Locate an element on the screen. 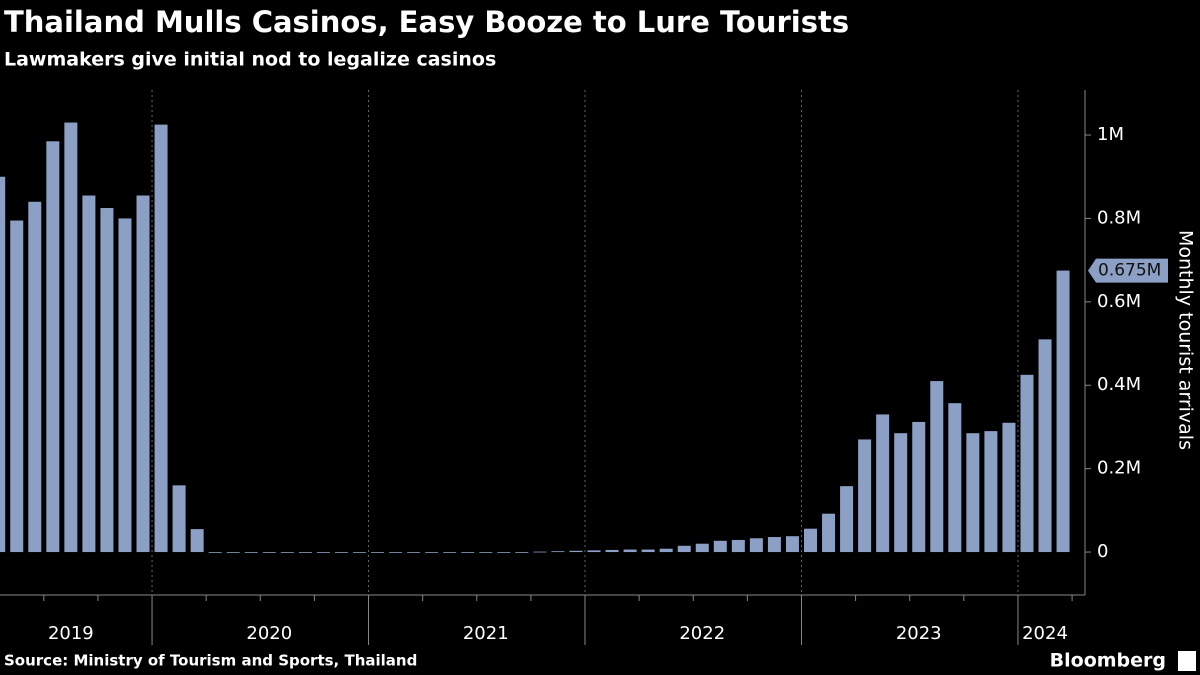  x-tick-label: 2023 is located at coordinates (919, 633).